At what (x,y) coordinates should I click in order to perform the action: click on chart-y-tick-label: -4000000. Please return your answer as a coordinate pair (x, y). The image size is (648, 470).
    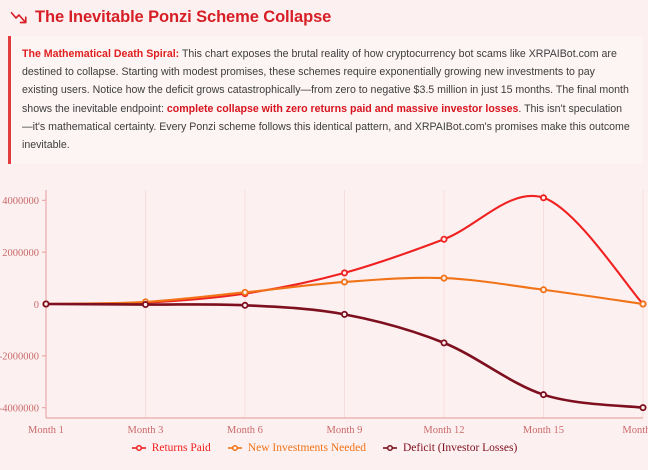
    Looking at the image, I should click on (19, 409).